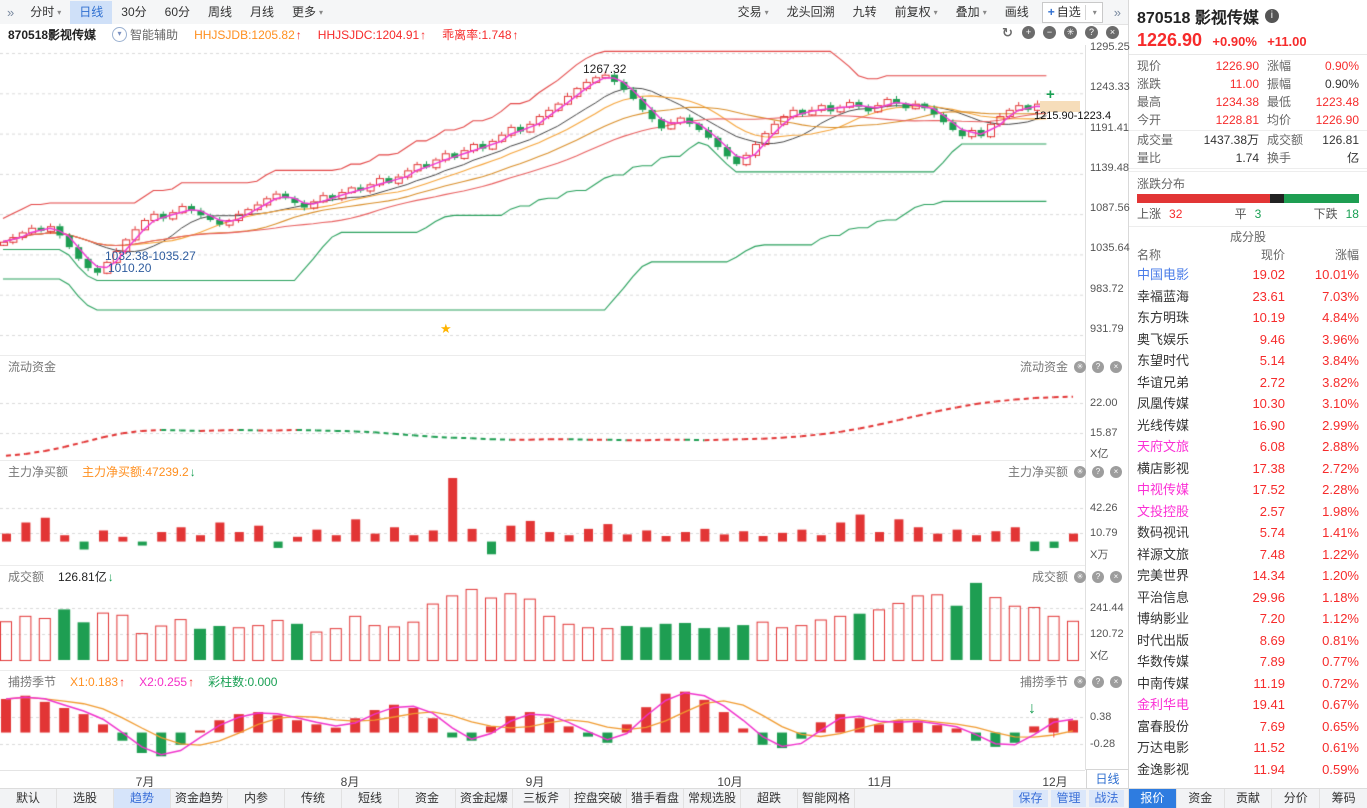 Image resolution: width=1367 pixels, height=808 pixels. Describe the element at coordinates (971, 12) in the screenshot. I see `tool-button-4: 叠加 ▾` at that location.